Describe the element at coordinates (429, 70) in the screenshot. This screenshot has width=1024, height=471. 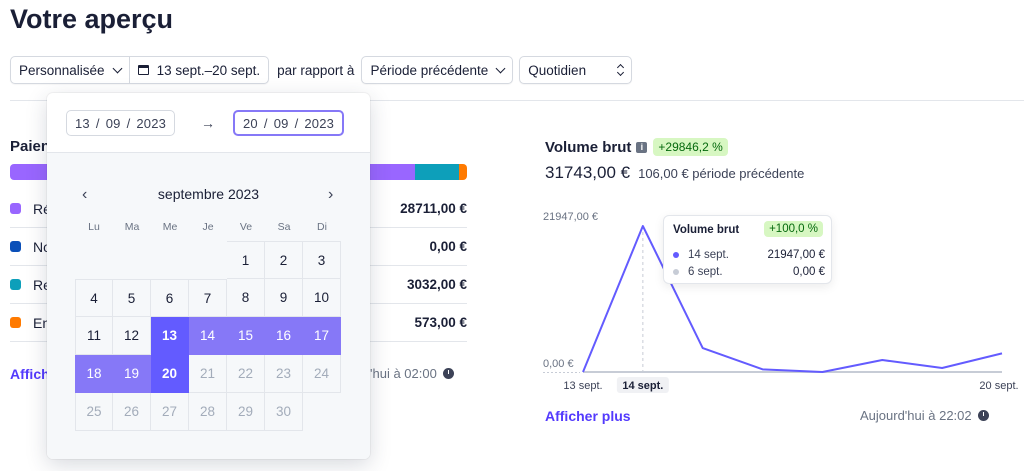
I see `compare-value: Période précédente` at that location.